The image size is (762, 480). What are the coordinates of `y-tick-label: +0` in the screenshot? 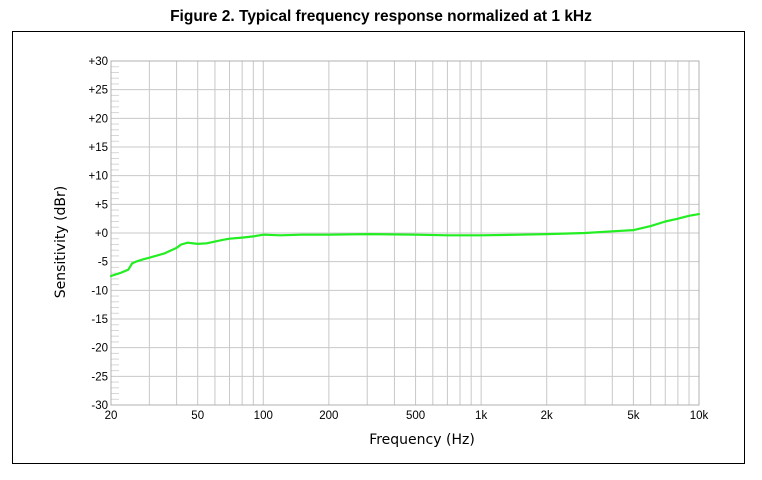 It's located at (101, 234).